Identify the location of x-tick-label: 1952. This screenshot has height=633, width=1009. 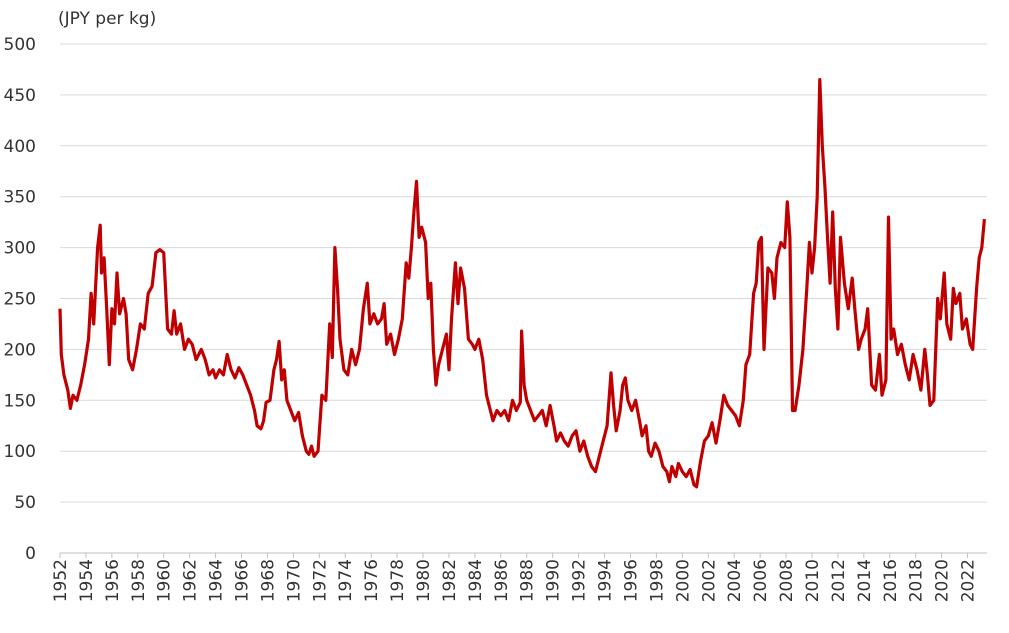
(61, 580).